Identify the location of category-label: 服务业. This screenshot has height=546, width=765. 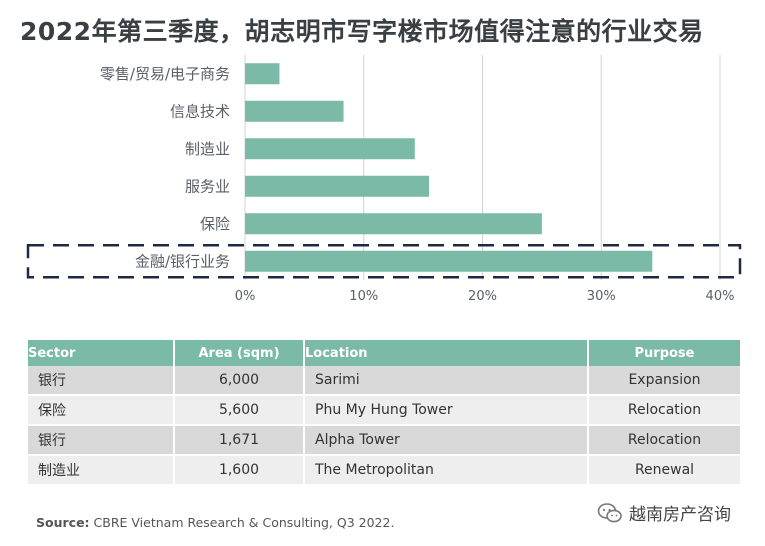
(207, 186).